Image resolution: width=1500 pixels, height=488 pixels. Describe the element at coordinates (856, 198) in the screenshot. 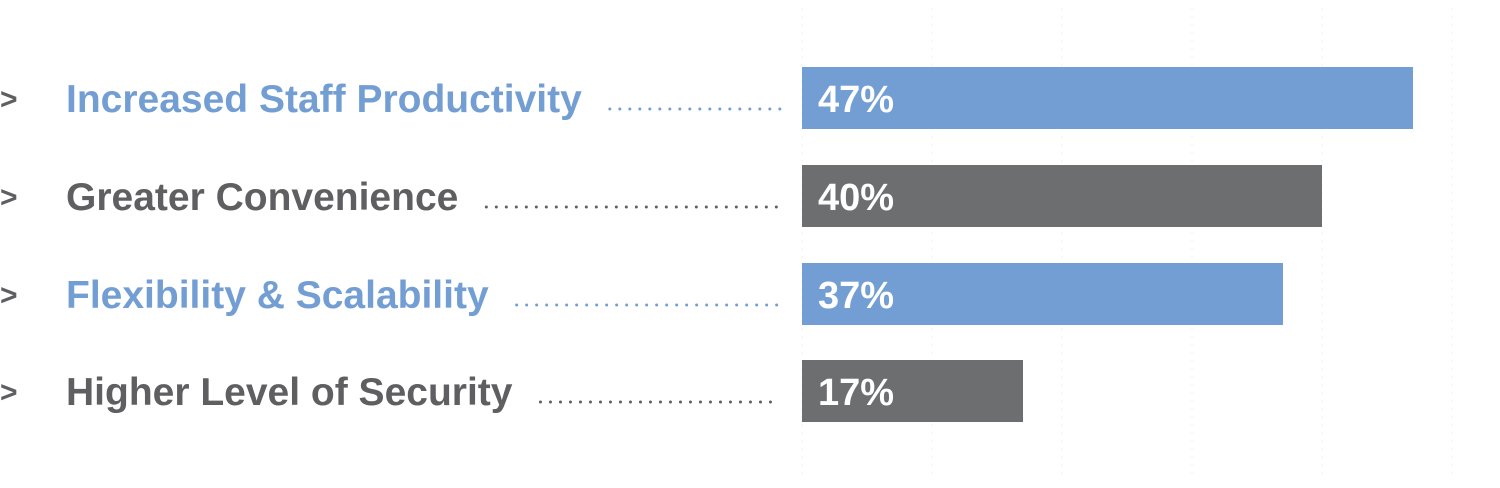

I see `bar-value-label: 40%` at that location.